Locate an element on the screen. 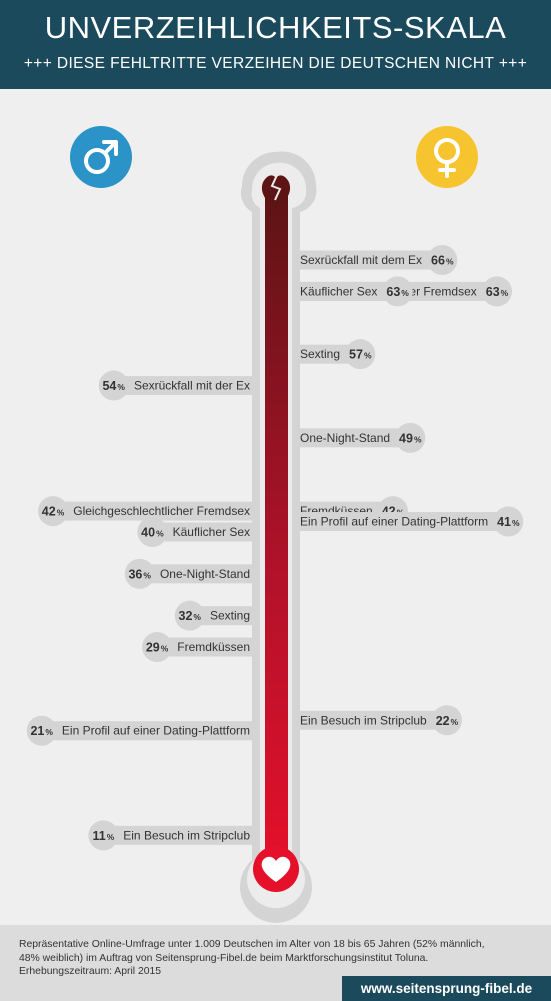  bar-value: 54 is located at coordinates (109, 386).